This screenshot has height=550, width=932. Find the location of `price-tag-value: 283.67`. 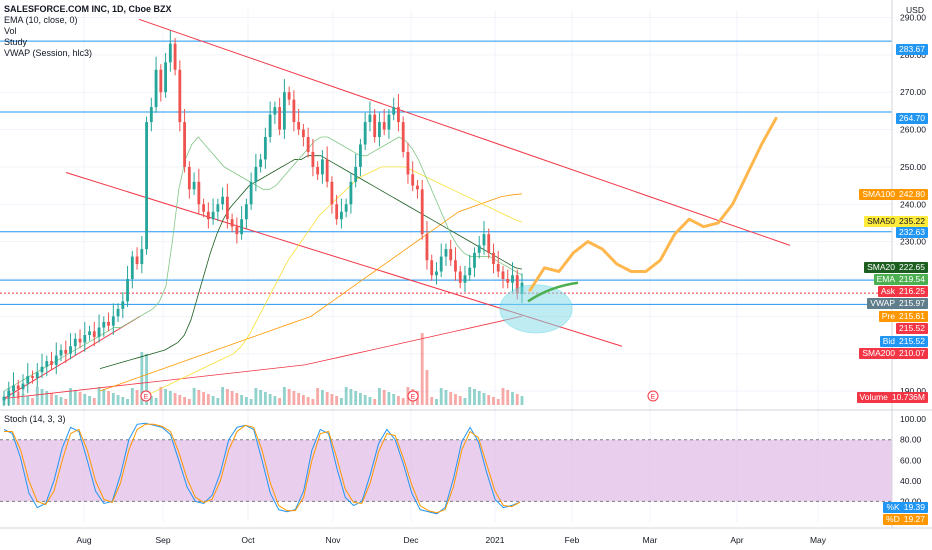

price-tag-value: 283.67 is located at coordinates (912, 49).